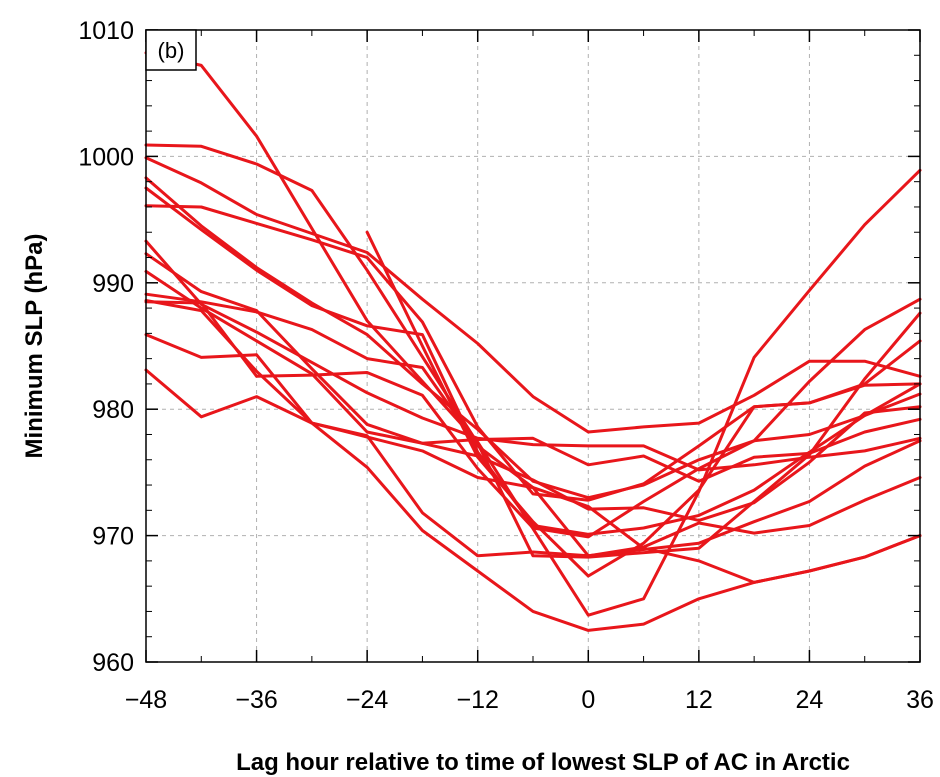 This screenshot has width=940, height=777. What do you see at coordinates (367, 700) in the screenshot?
I see `x-tick-label: −24` at bounding box center [367, 700].